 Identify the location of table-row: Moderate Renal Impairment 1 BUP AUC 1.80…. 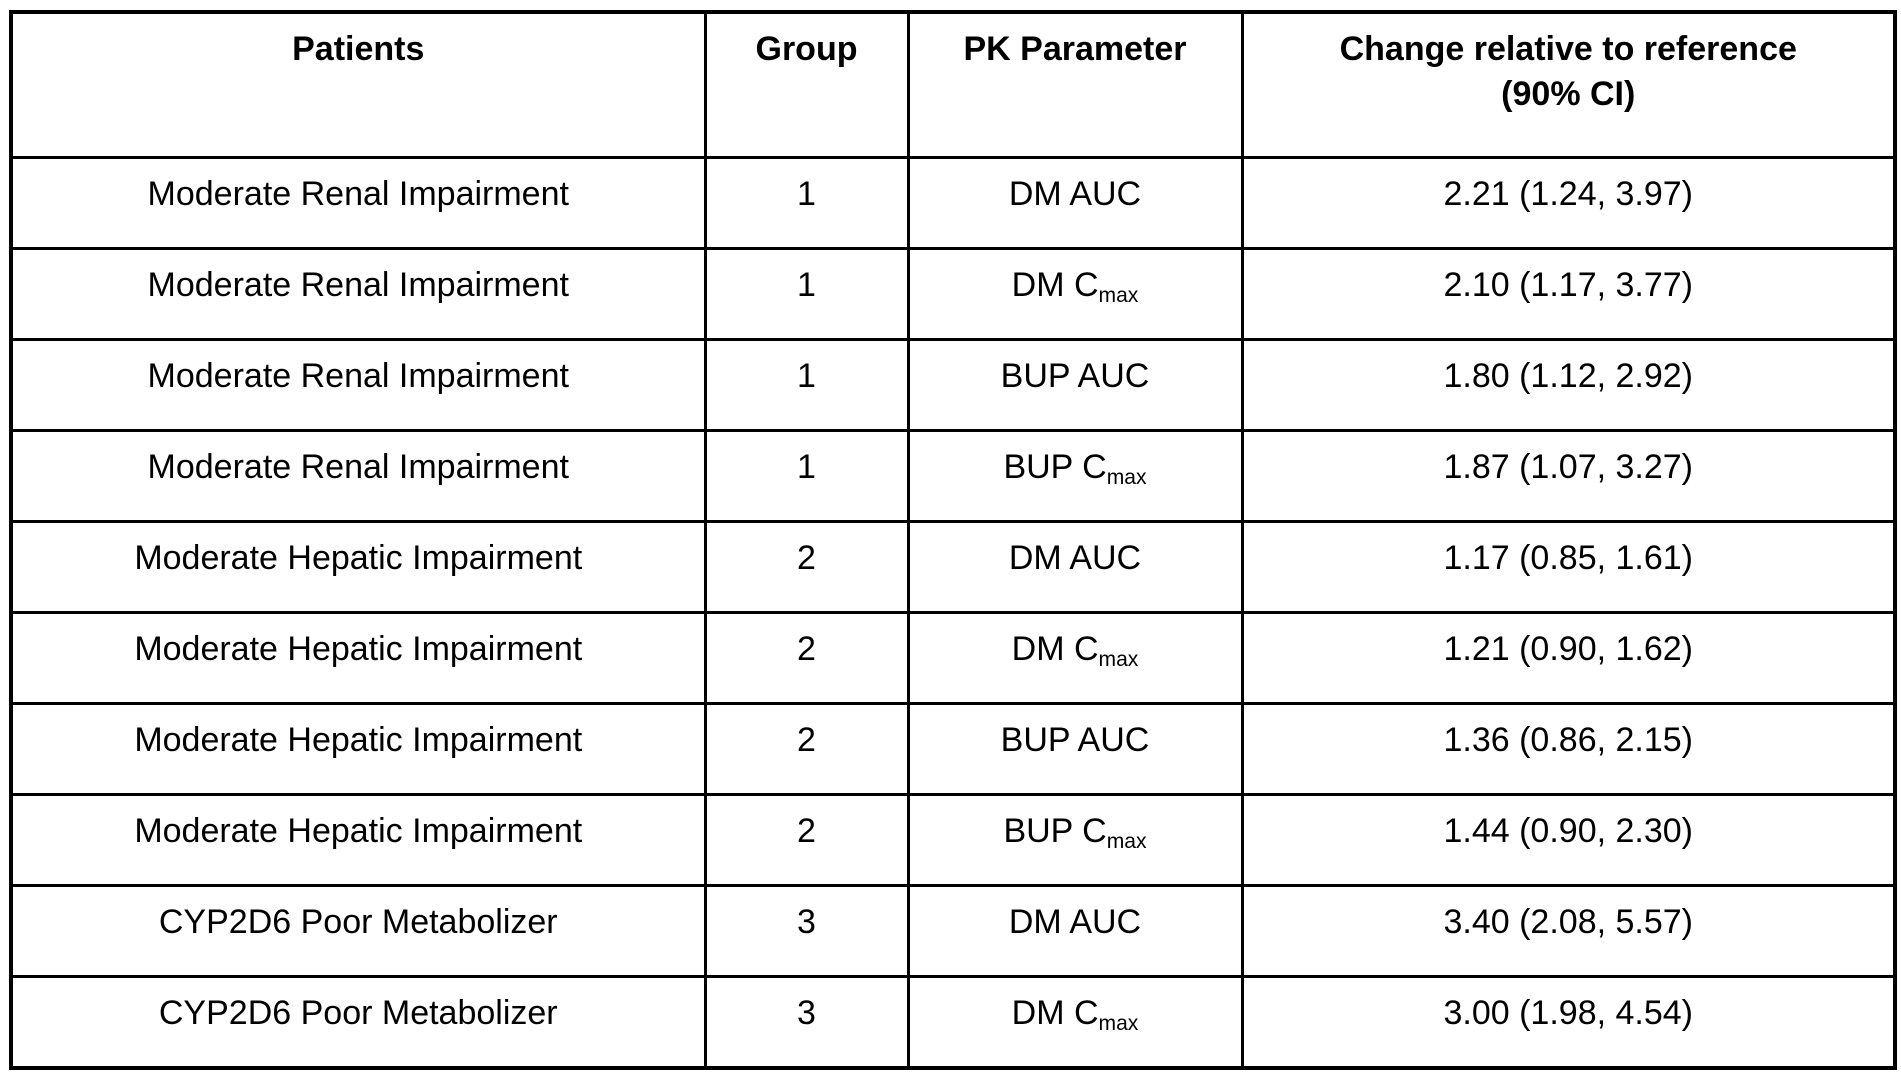
(953, 384).